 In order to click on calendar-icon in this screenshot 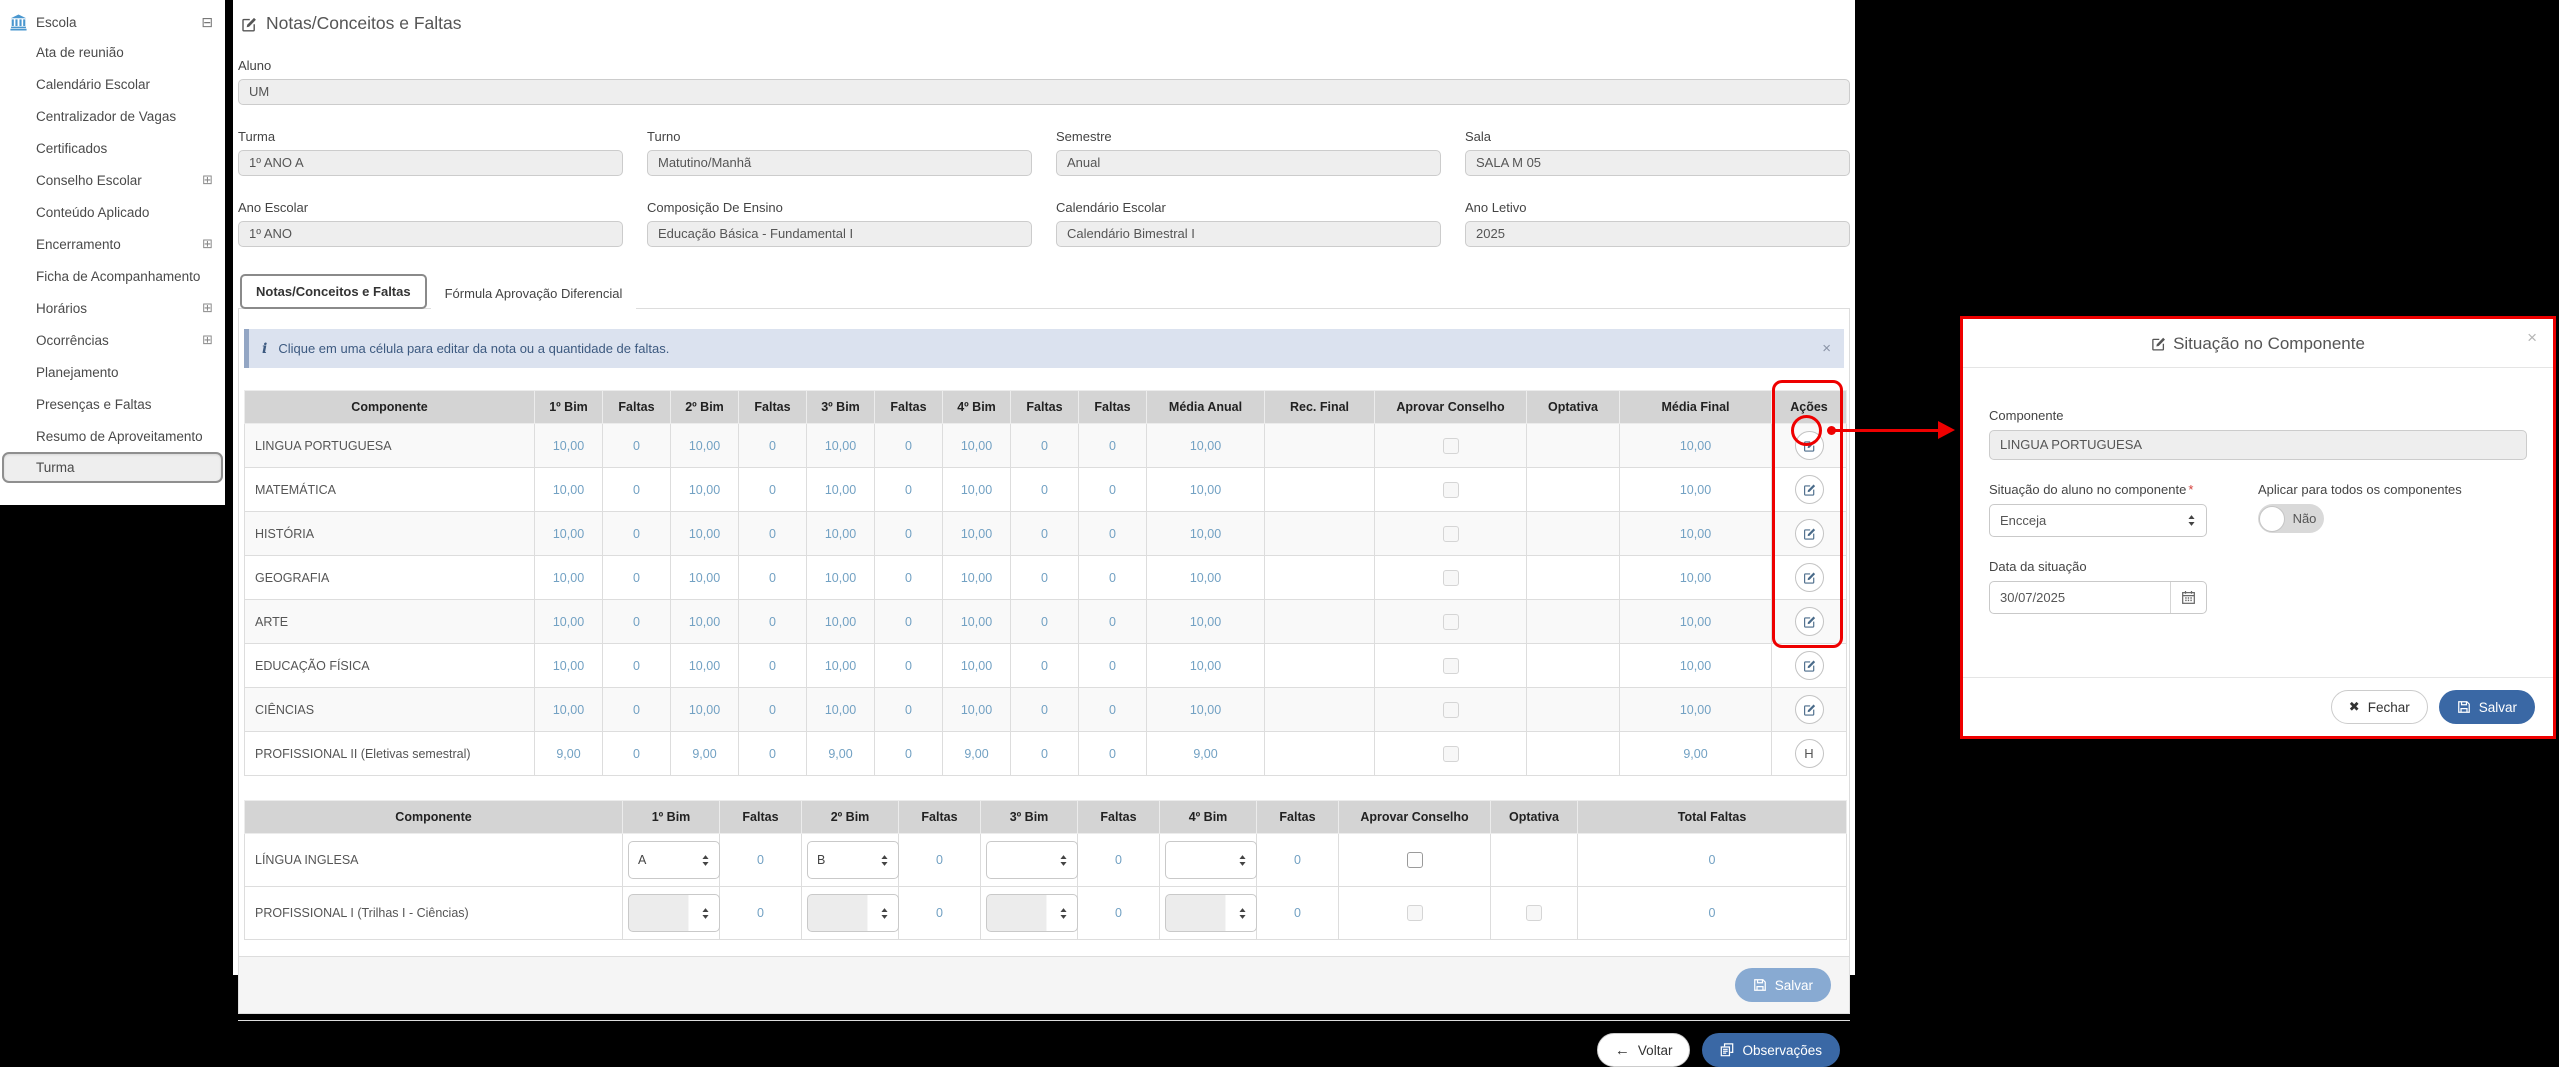, I will do `click(2188, 597)`.